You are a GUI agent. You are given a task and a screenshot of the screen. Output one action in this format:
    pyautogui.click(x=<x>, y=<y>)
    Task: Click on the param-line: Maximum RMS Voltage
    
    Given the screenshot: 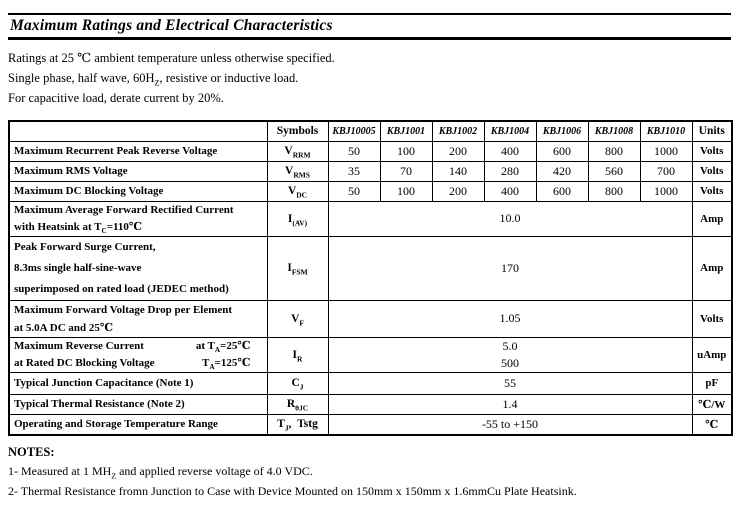 What is the action you would take?
    pyautogui.click(x=71, y=170)
    